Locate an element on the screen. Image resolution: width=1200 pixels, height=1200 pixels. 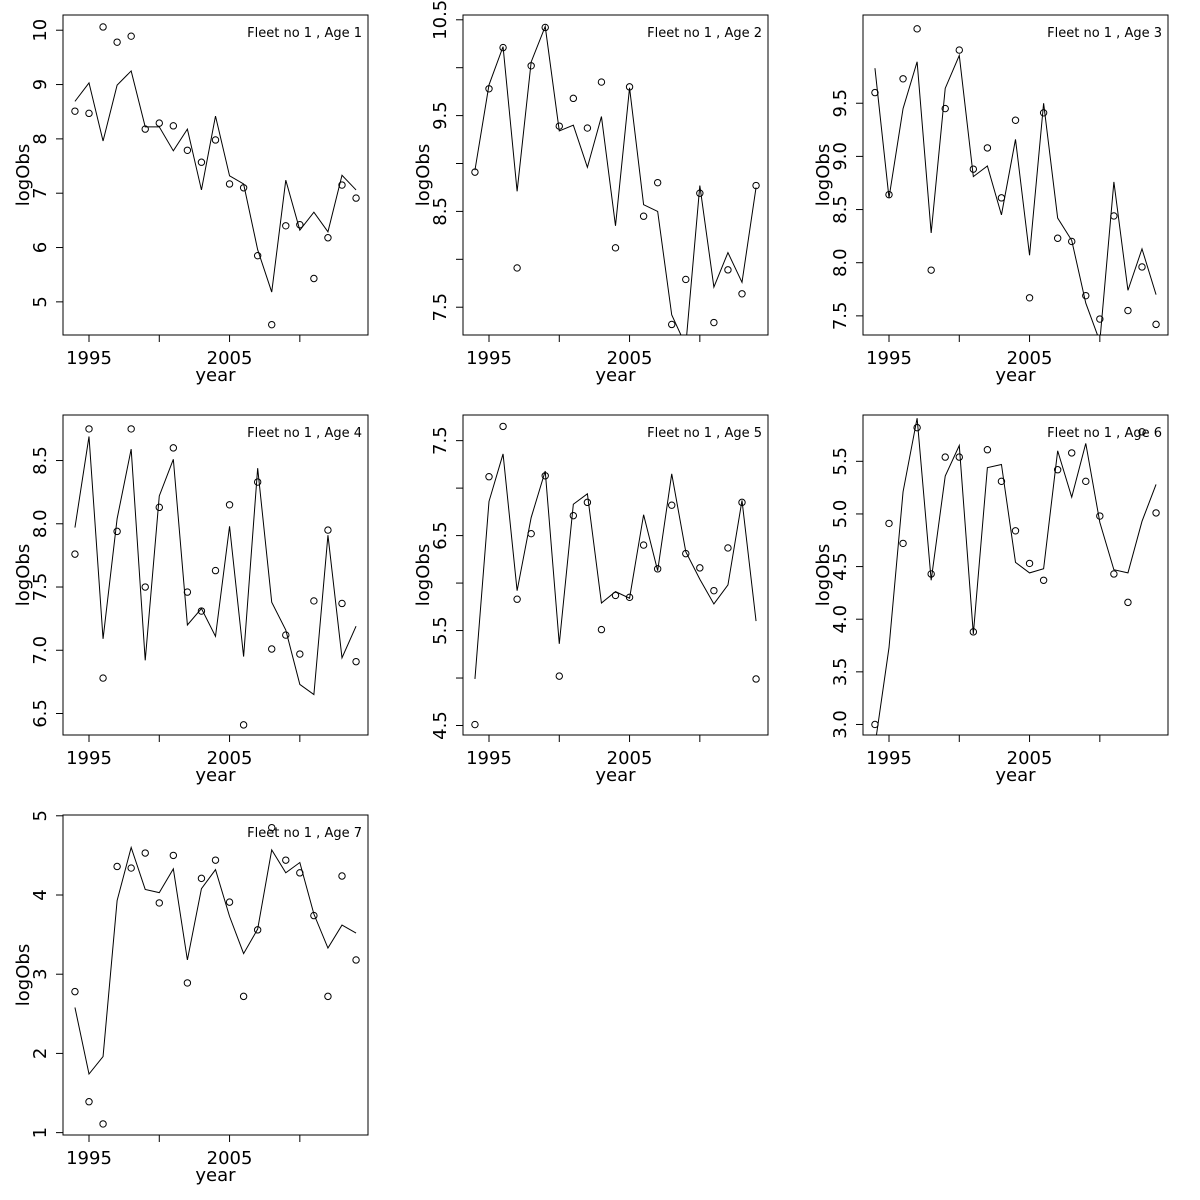
y-tick-label: 9.5 is located at coordinates (440, 115).